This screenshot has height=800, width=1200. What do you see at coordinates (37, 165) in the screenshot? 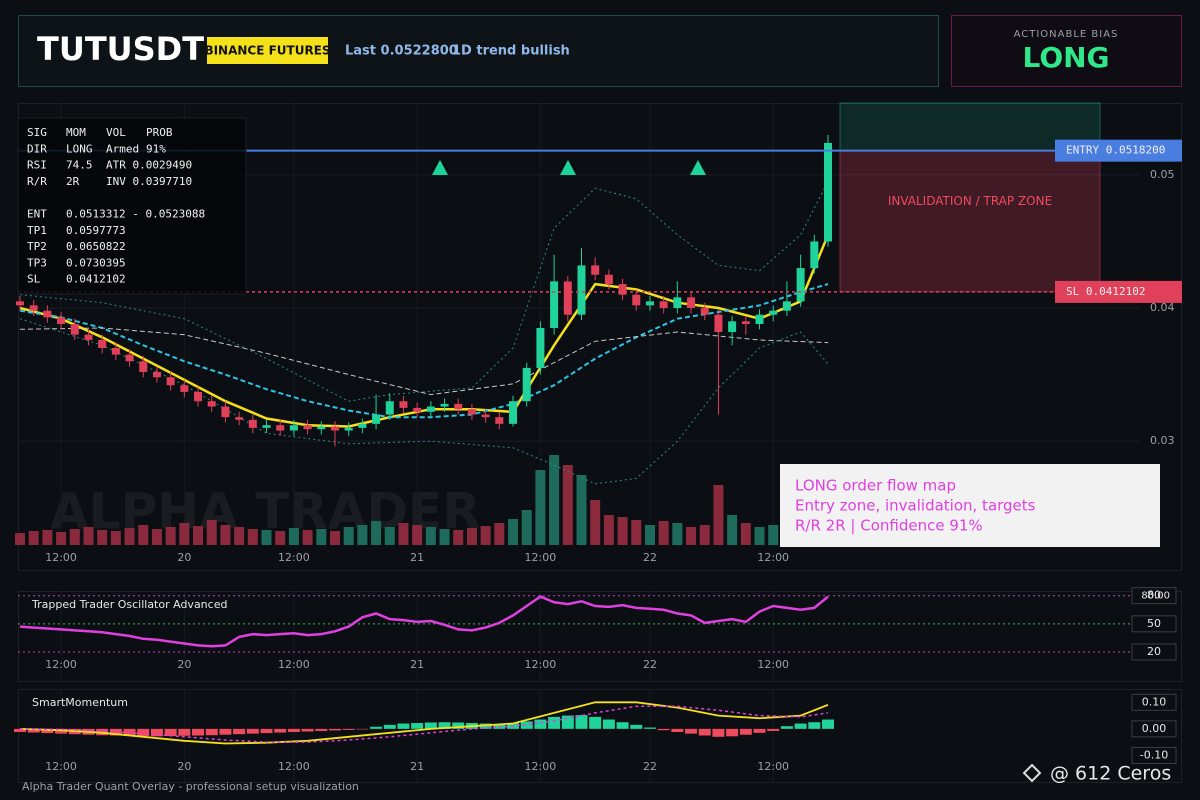
I see `table-cell: RSI` at bounding box center [37, 165].